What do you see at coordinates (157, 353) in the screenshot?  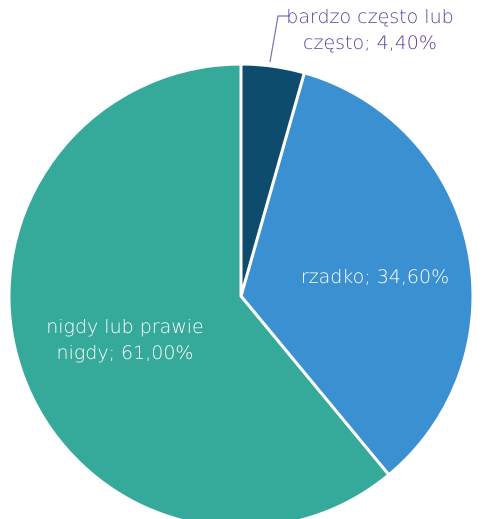 I see `label-value: 61,00%` at bounding box center [157, 353].